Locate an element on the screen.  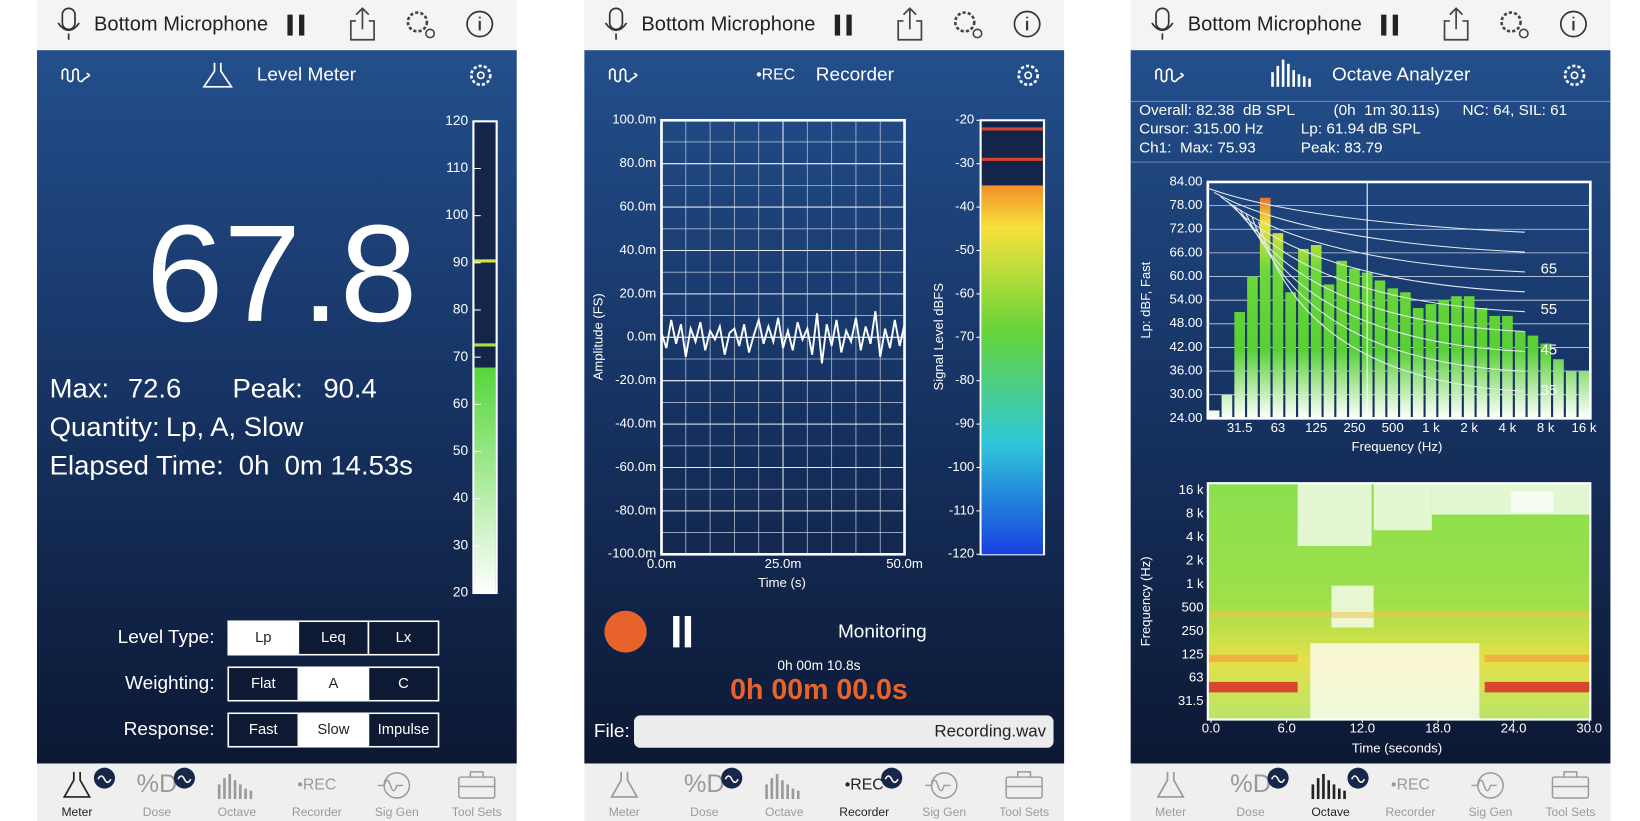
tab-icon is located at coordinates (772, 789).